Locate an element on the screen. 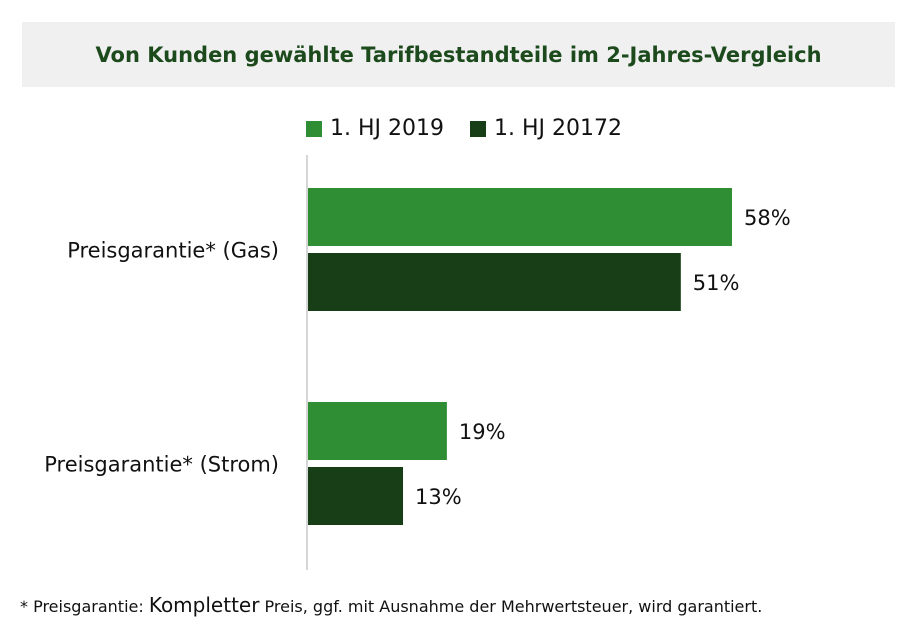  data-label: 51% is located at coordinates (716, 283).